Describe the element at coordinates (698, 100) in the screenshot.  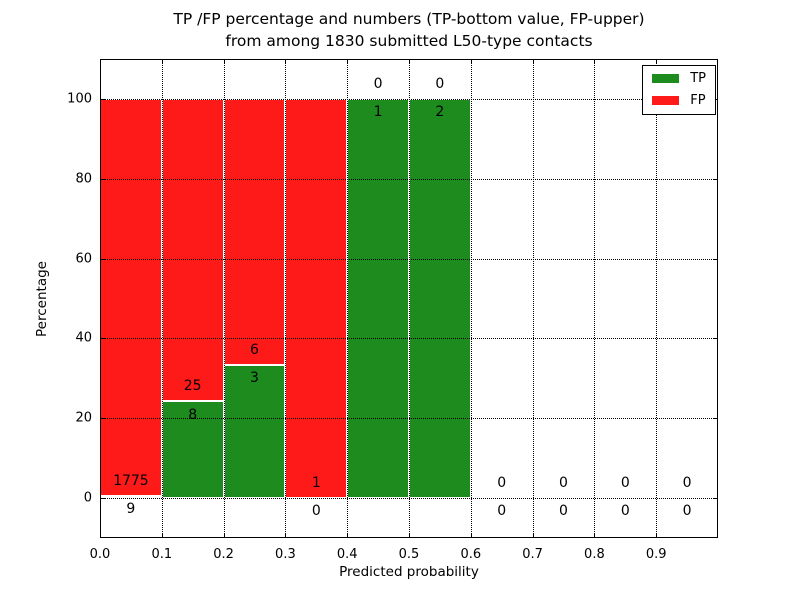
I see `legend-label-fp: FP` at that location.